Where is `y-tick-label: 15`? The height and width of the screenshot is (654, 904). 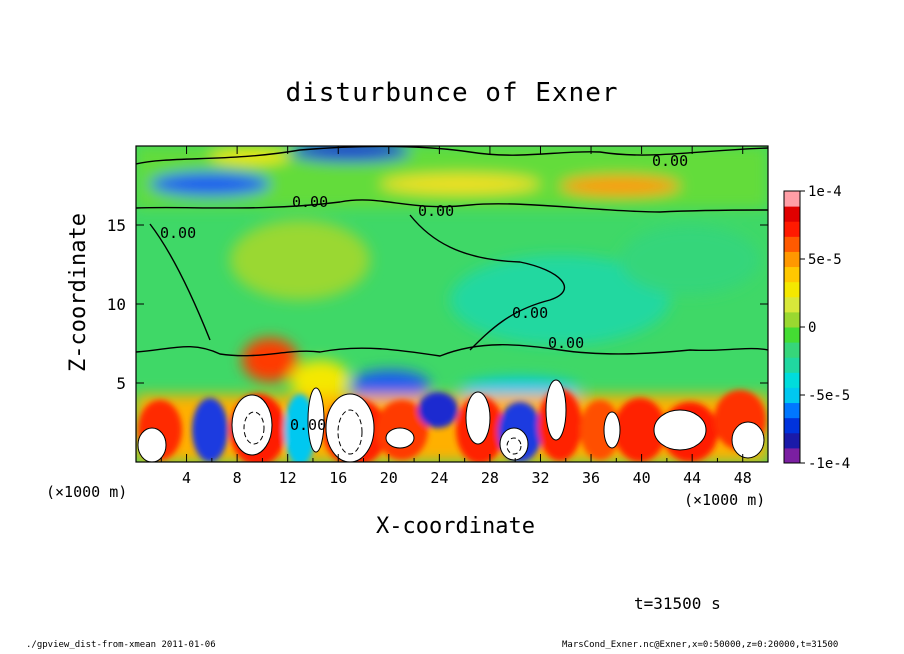
y-tick-label: 15 is located at coordinates (116, 225).